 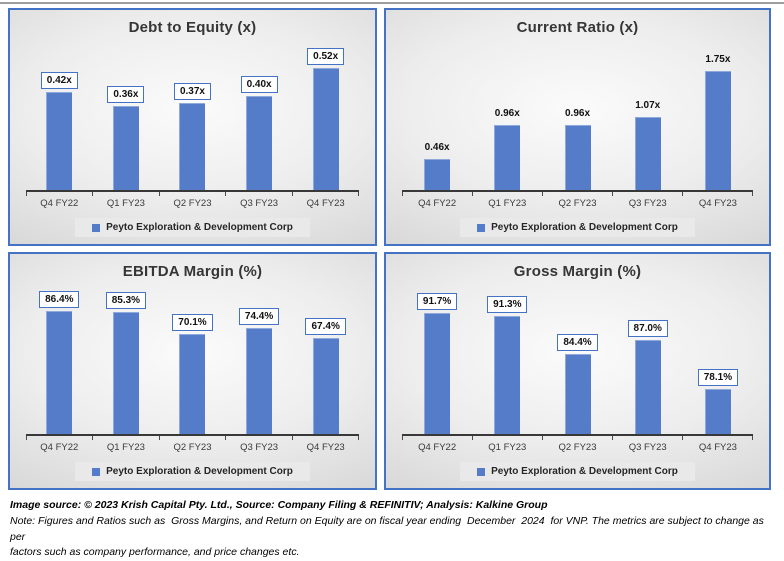 I want to click on bar-slot: 84.4%, so click(x=577, y=359).